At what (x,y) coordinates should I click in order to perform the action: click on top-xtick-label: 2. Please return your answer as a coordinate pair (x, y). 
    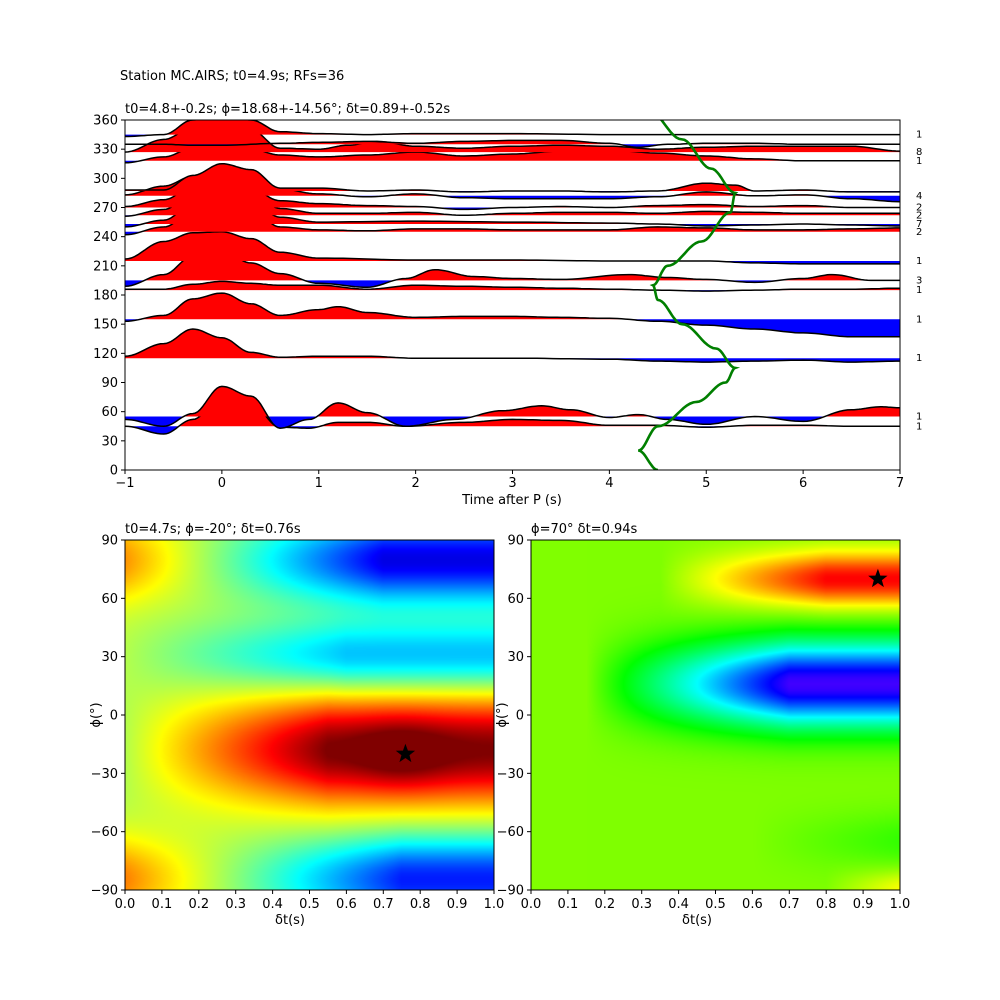
    Looking at the image, I should click on (415, 483).